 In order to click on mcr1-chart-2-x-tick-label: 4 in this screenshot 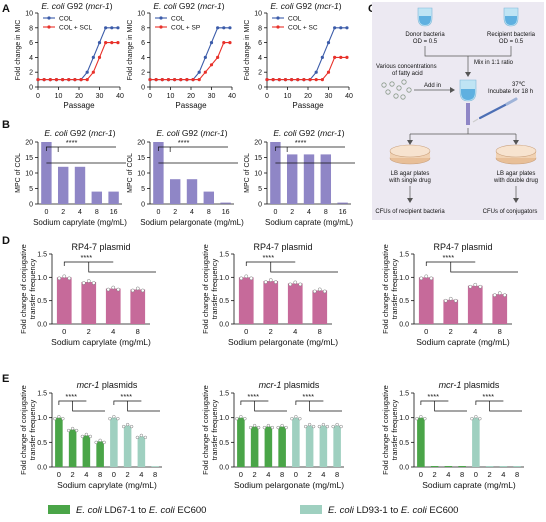, I will do `click(323, 474)`.